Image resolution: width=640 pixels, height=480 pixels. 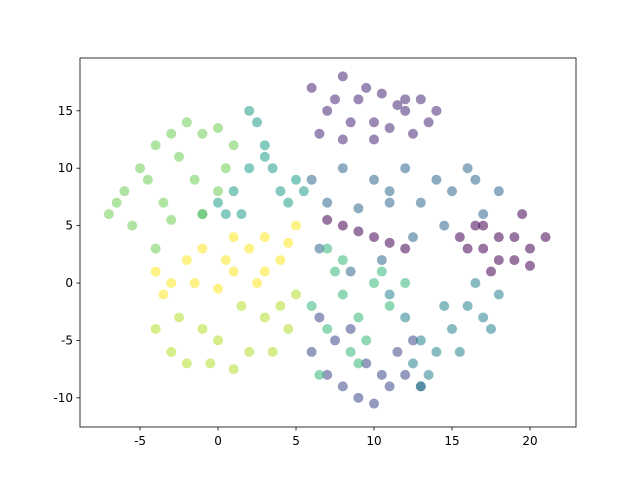 I want to click on x-tick-label: 15, so click(x=451, y=441).